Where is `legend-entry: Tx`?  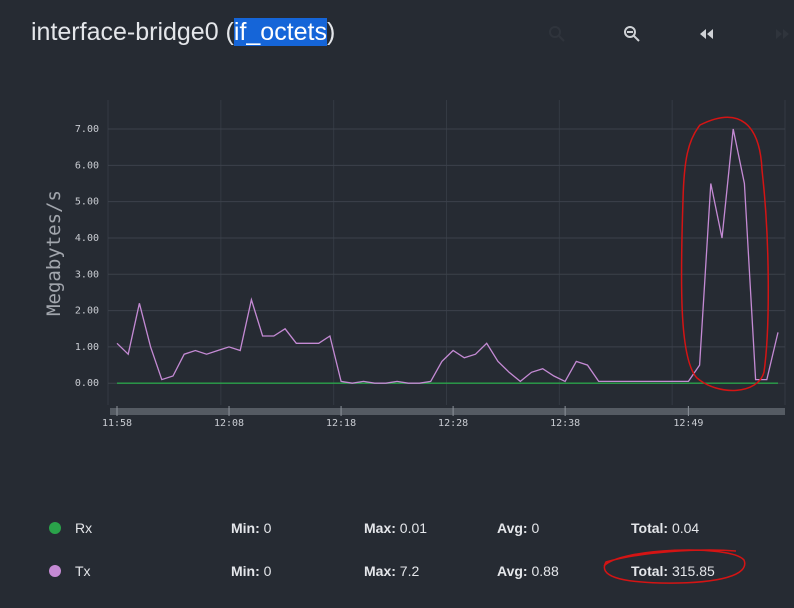 legend-entry: Tx is located at coordinates (83, 571).